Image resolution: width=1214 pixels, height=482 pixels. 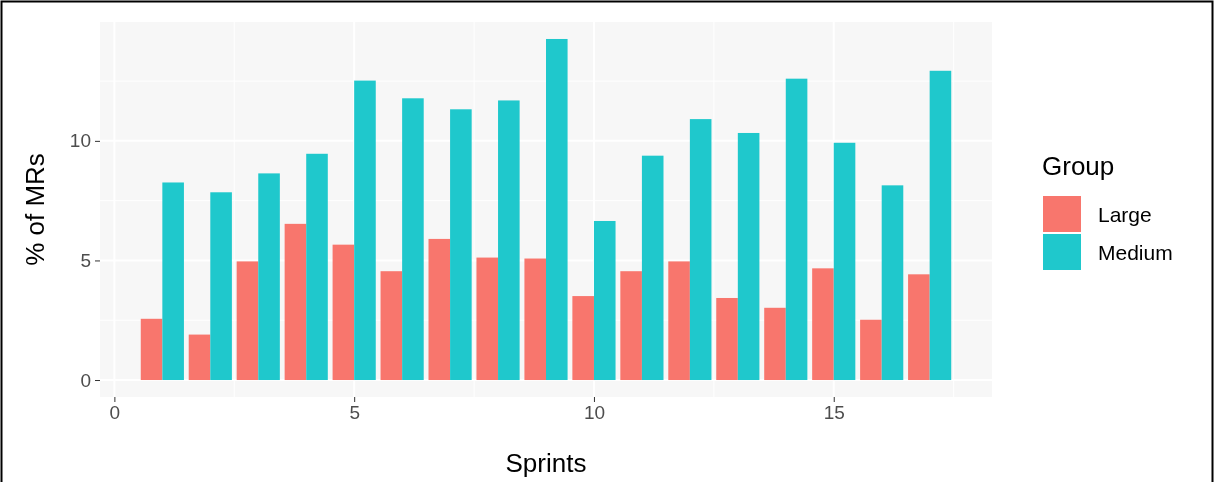 I want to click on x-tick-label: 10, so click(x=594, y=413).